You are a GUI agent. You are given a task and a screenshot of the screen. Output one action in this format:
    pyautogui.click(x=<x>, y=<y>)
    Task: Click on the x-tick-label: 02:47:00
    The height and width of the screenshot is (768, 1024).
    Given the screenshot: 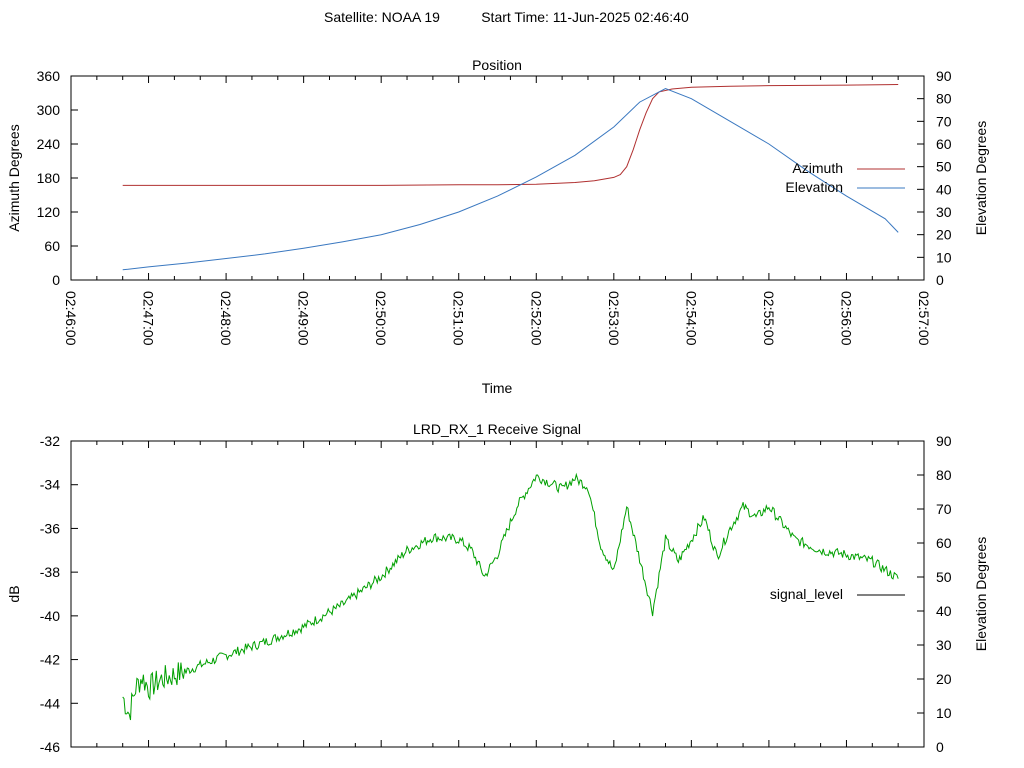 What is the action you would take?
    pyautogui.click(x=149, y=318)
    